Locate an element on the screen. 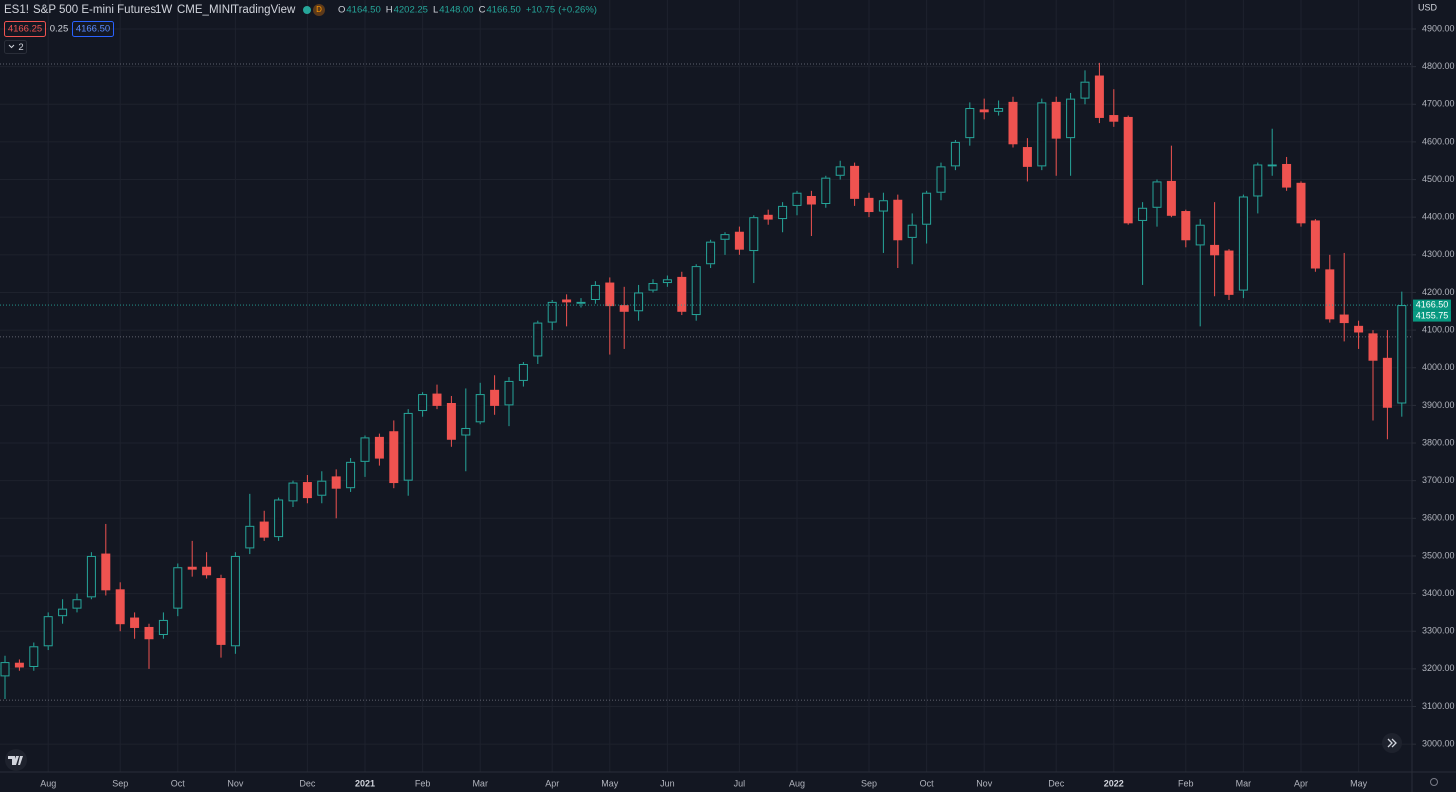 Image resolution: width=1456 pixels, height=792 pixels. settings is located at coordinates (1434, 782).